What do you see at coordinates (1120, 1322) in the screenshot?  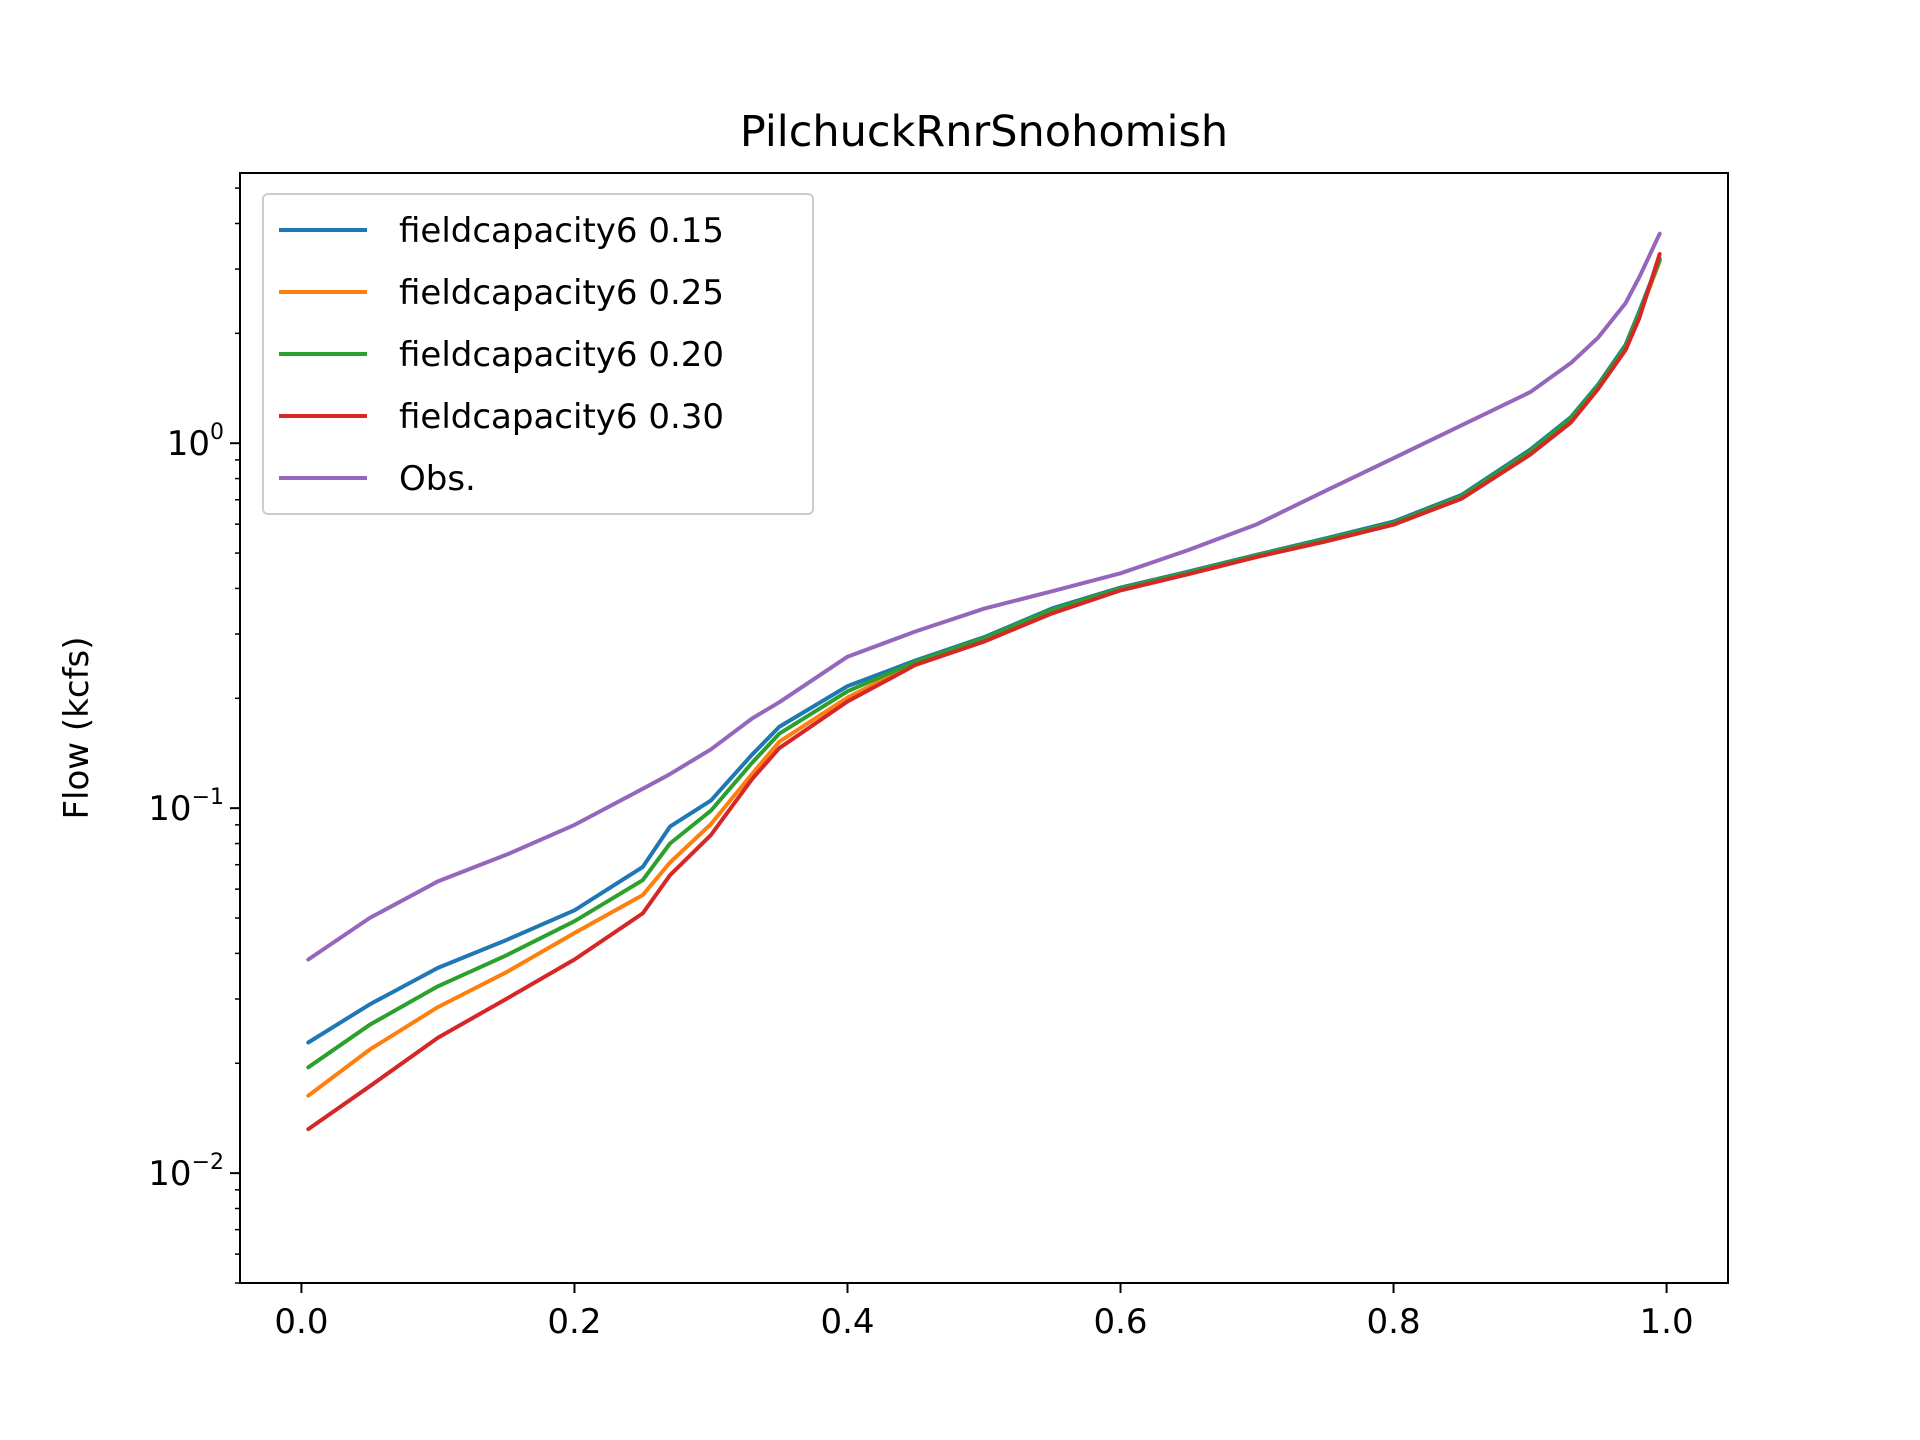 I see `x-tick-label: 0.6` at bounding box center [1120, 1322].